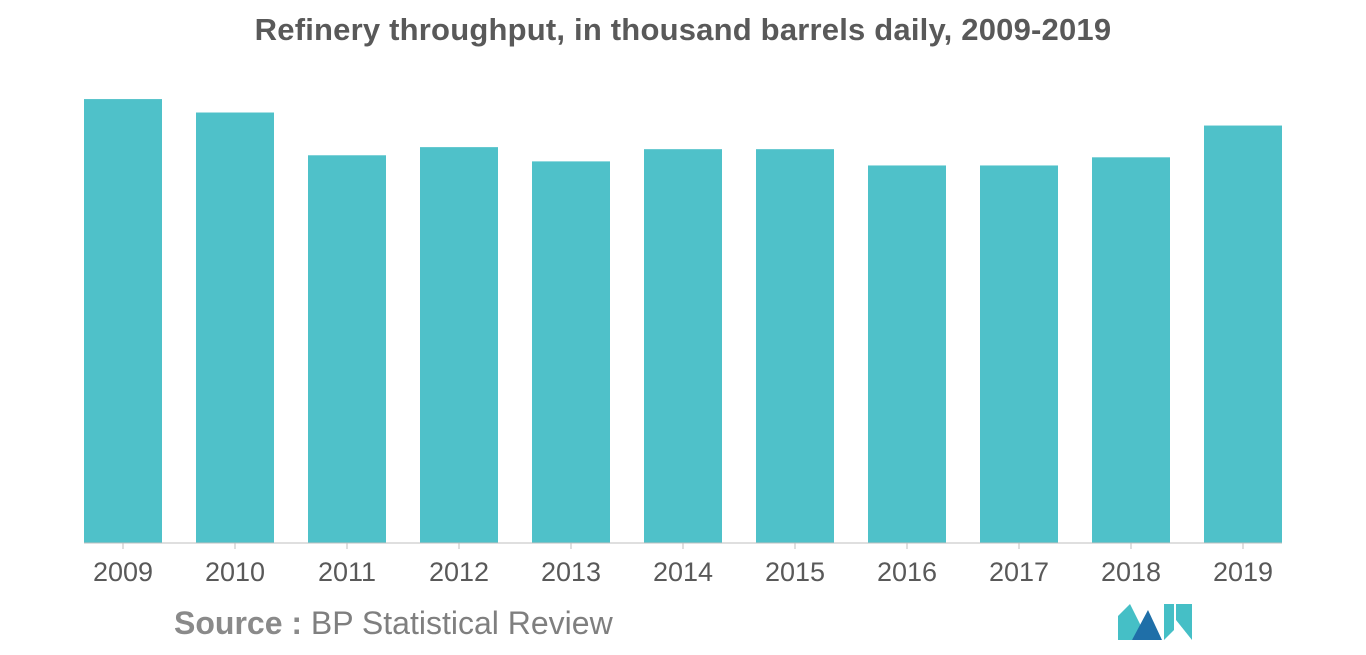 The height and width of the screenshot is (655, 1366). Describe the element at coordinates (238, 623) in the screenshot. I see `source-label: Source :` at that location.